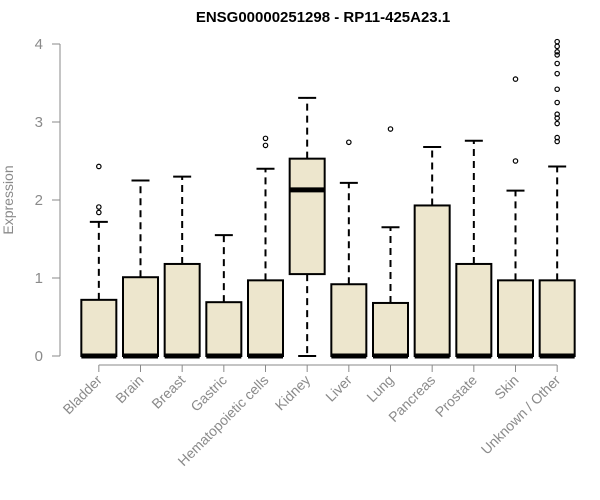 The height and width of the screenshot is (500, 600). What do you see at coordinates (349, 249) in the screenshot?
I see `box-liver` at bounding box center [349, 249].